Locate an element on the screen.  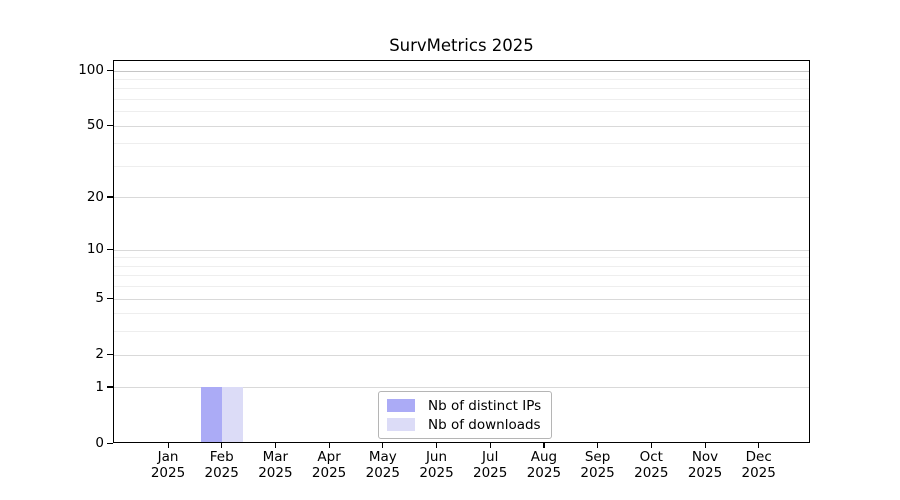
y-tick-label: 10 is located at coordinates (95, 249).